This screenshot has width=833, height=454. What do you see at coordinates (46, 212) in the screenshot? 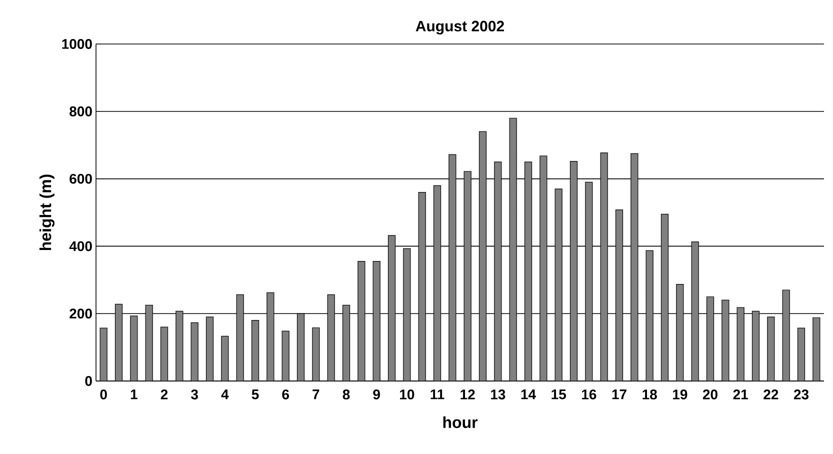
I see `y-axis-title: height (m)` at bounding box center [46, 212].